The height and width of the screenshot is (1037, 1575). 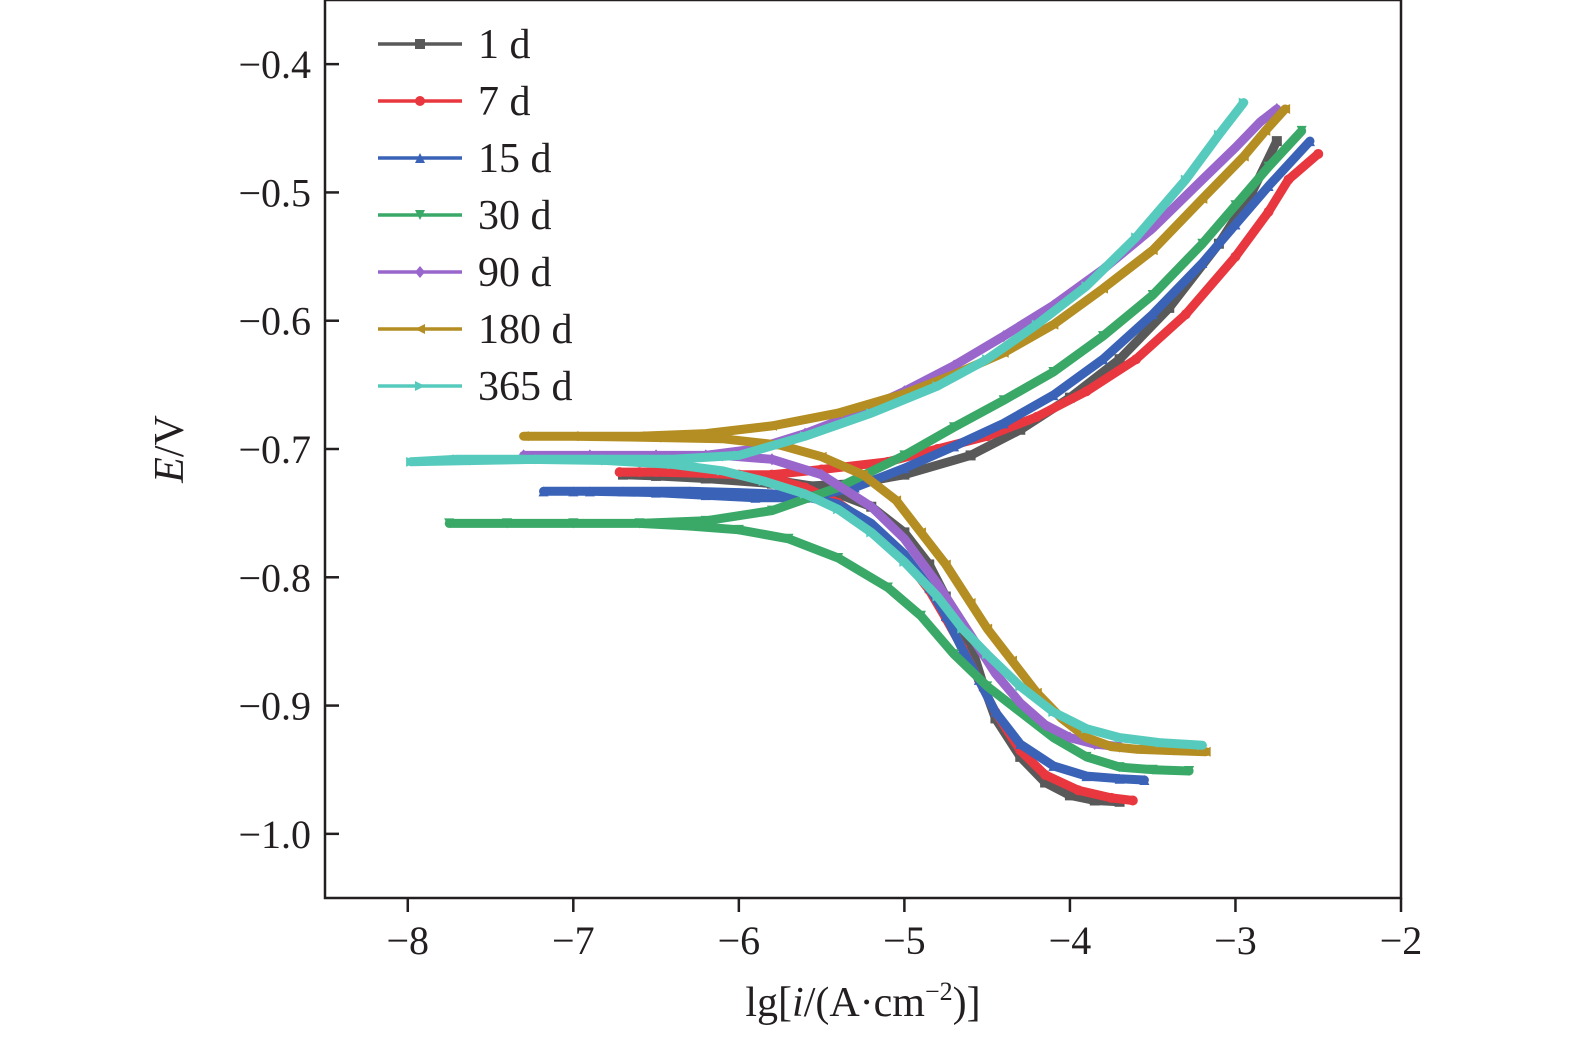 What do you see at coordinates (573, 940) in the screenshot?
I see `x-tick-label: −7` at bounding box center [573, 940].